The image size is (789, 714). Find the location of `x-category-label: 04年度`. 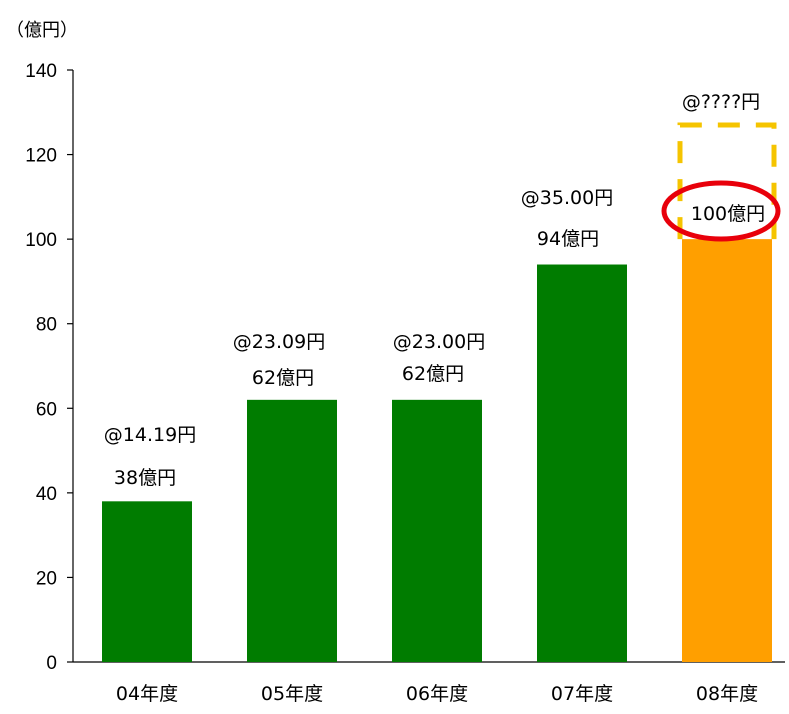

x-category-label: 04年度 is located at coordinates (147, 694).